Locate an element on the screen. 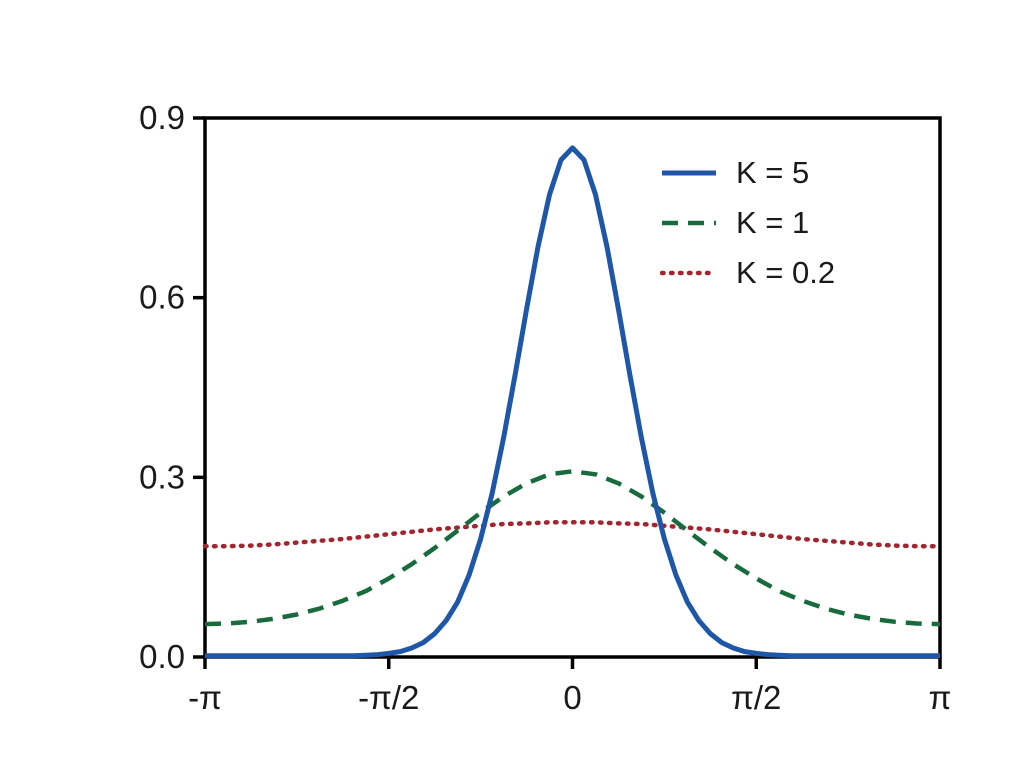 This screenshot has height=768, width=1024. y-tick-label: 0.3 is located at coordinates (162, 476).